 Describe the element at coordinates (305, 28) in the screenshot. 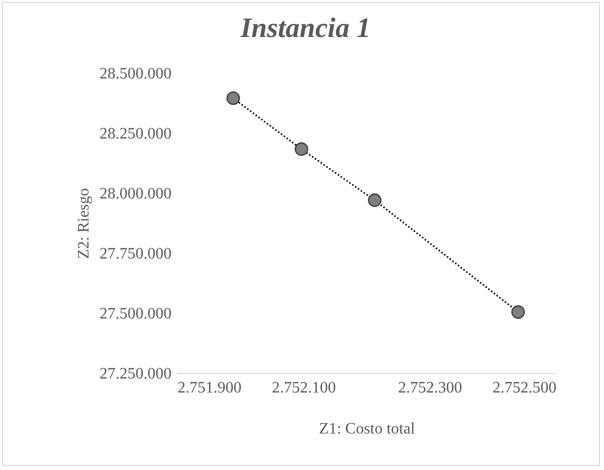

I see `chart-title: Instancia 1` at that location.